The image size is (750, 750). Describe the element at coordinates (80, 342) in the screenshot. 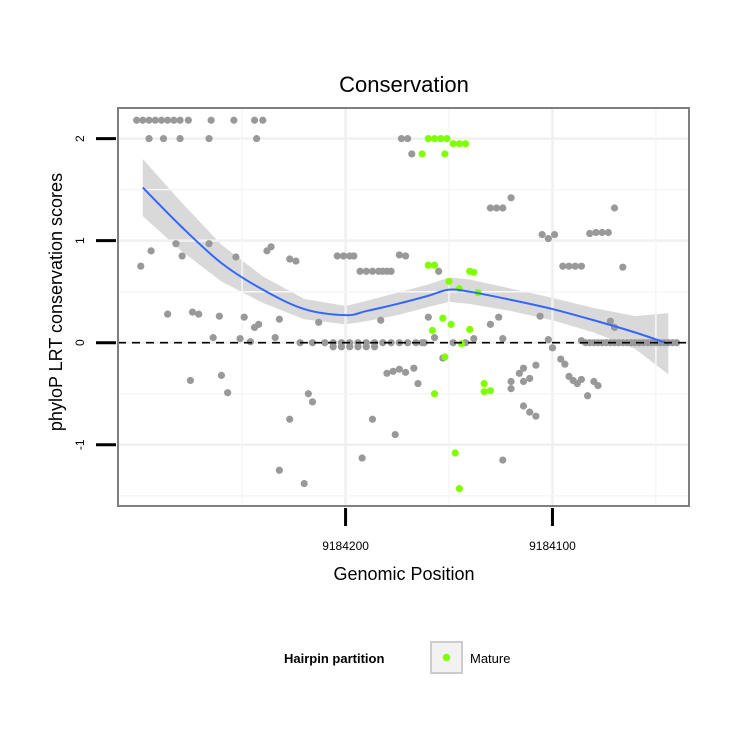

I see `y-tick-label: 0` at that location.